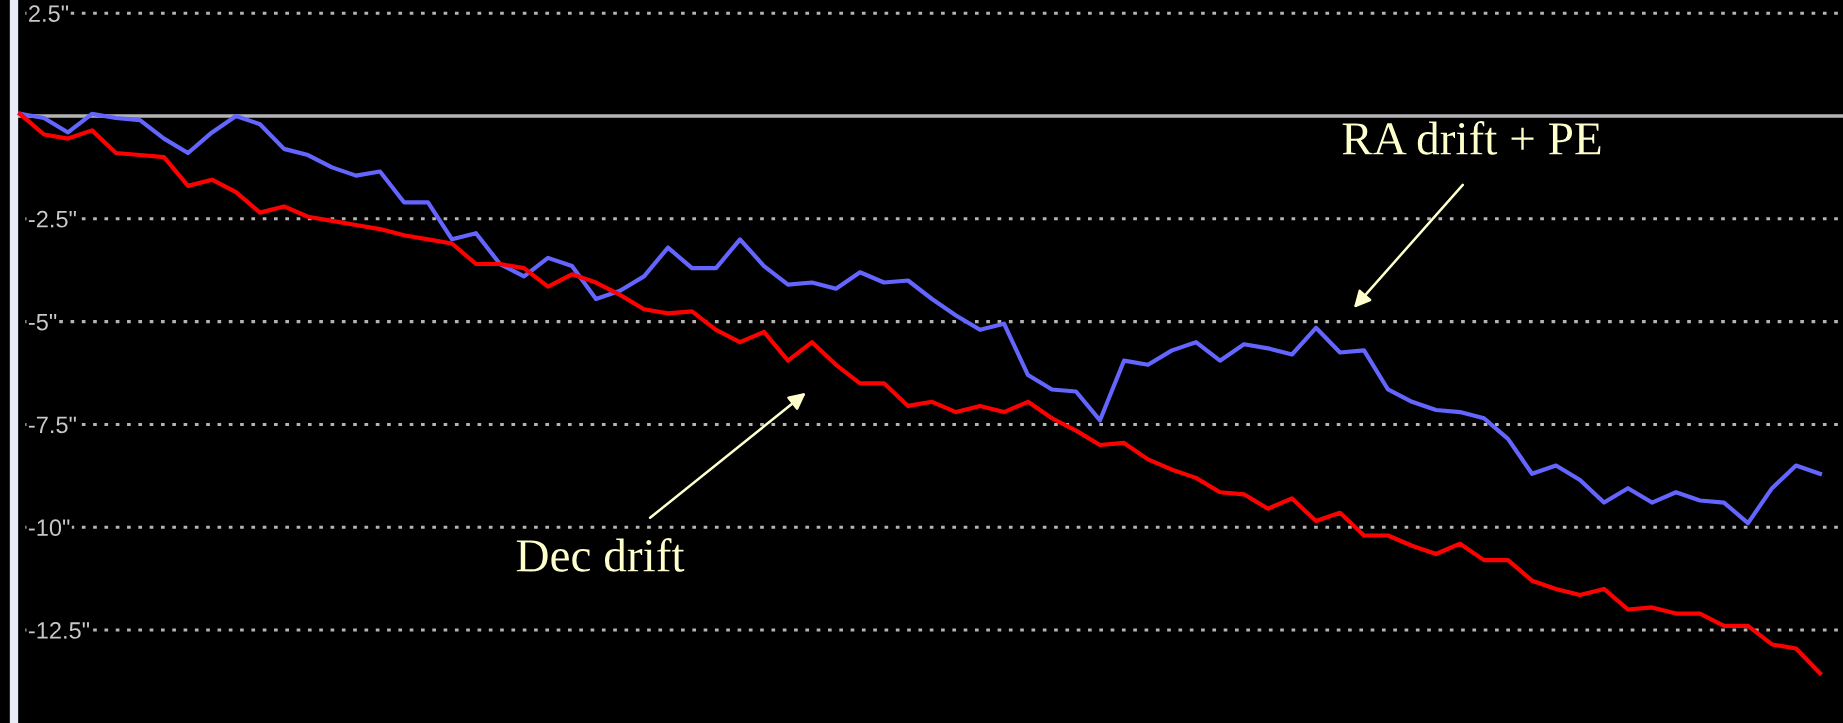 The image size is (1843, 723). What do you see at coordinates (49, 13) in the screenshot?
I see `y-tick-label: 2.5"` at bounding box center [49, 13].